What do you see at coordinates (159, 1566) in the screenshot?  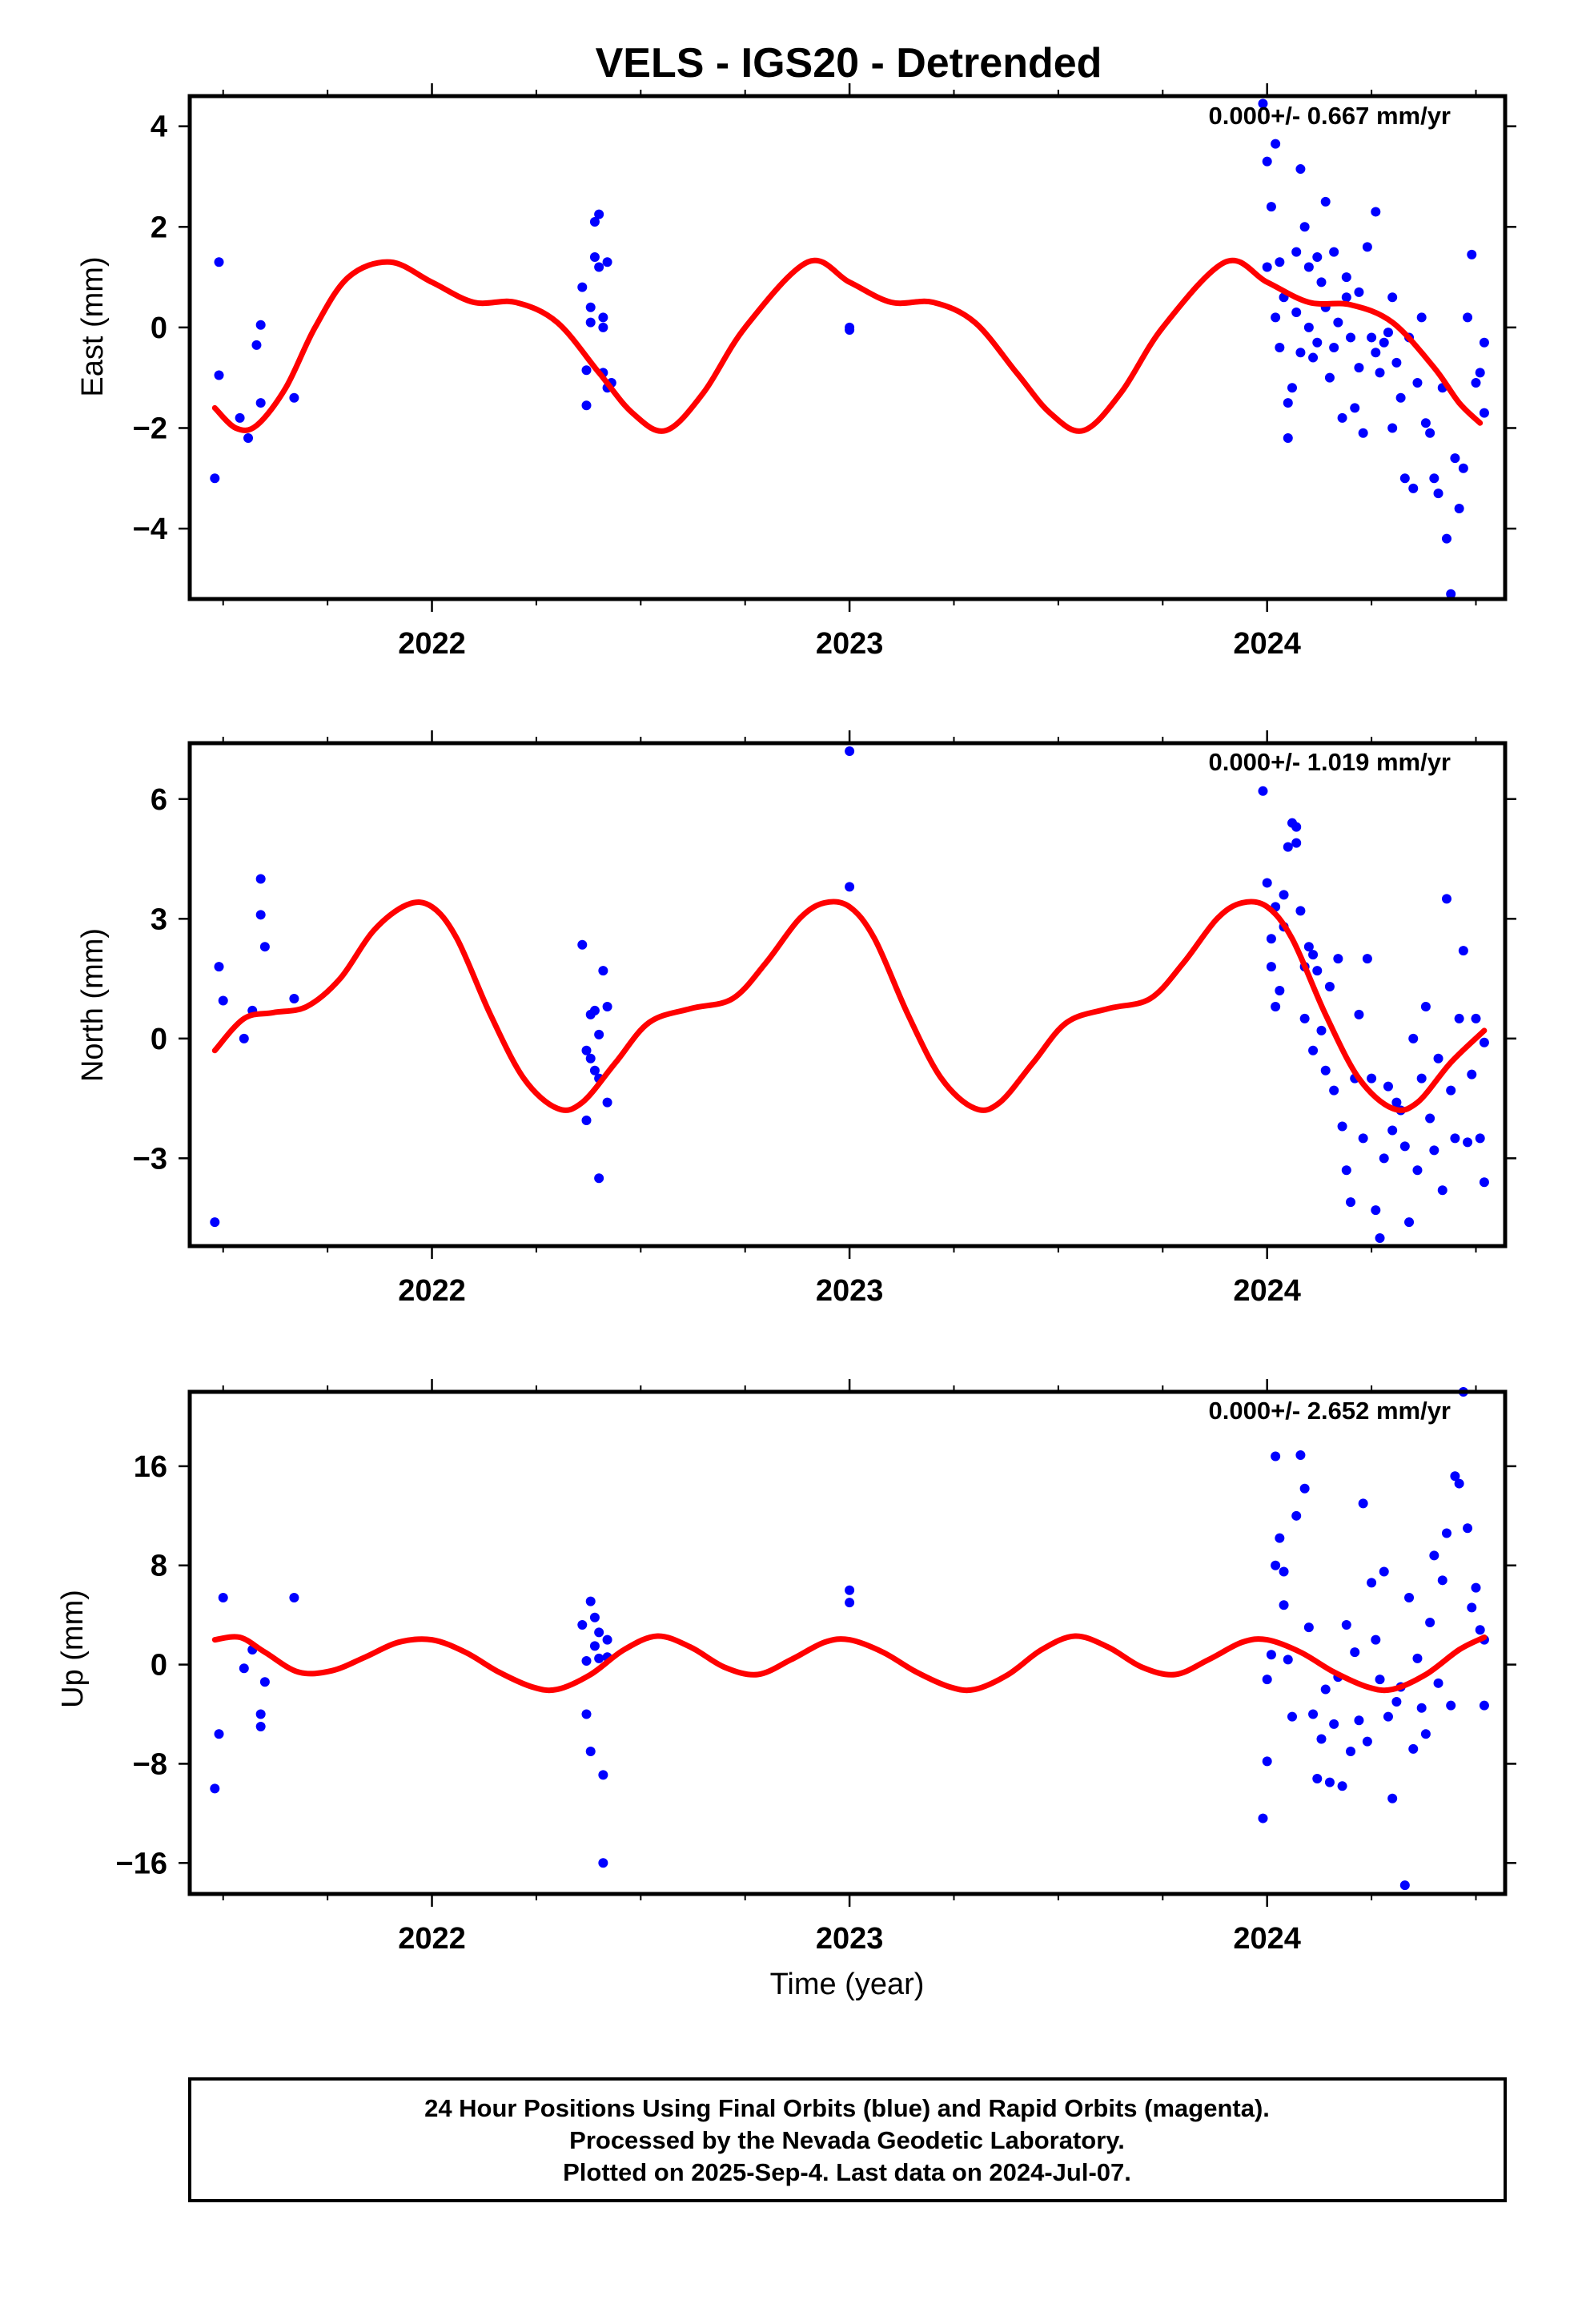 I see `up-y-tick-label: 8` at bounding box center [159, 1566].